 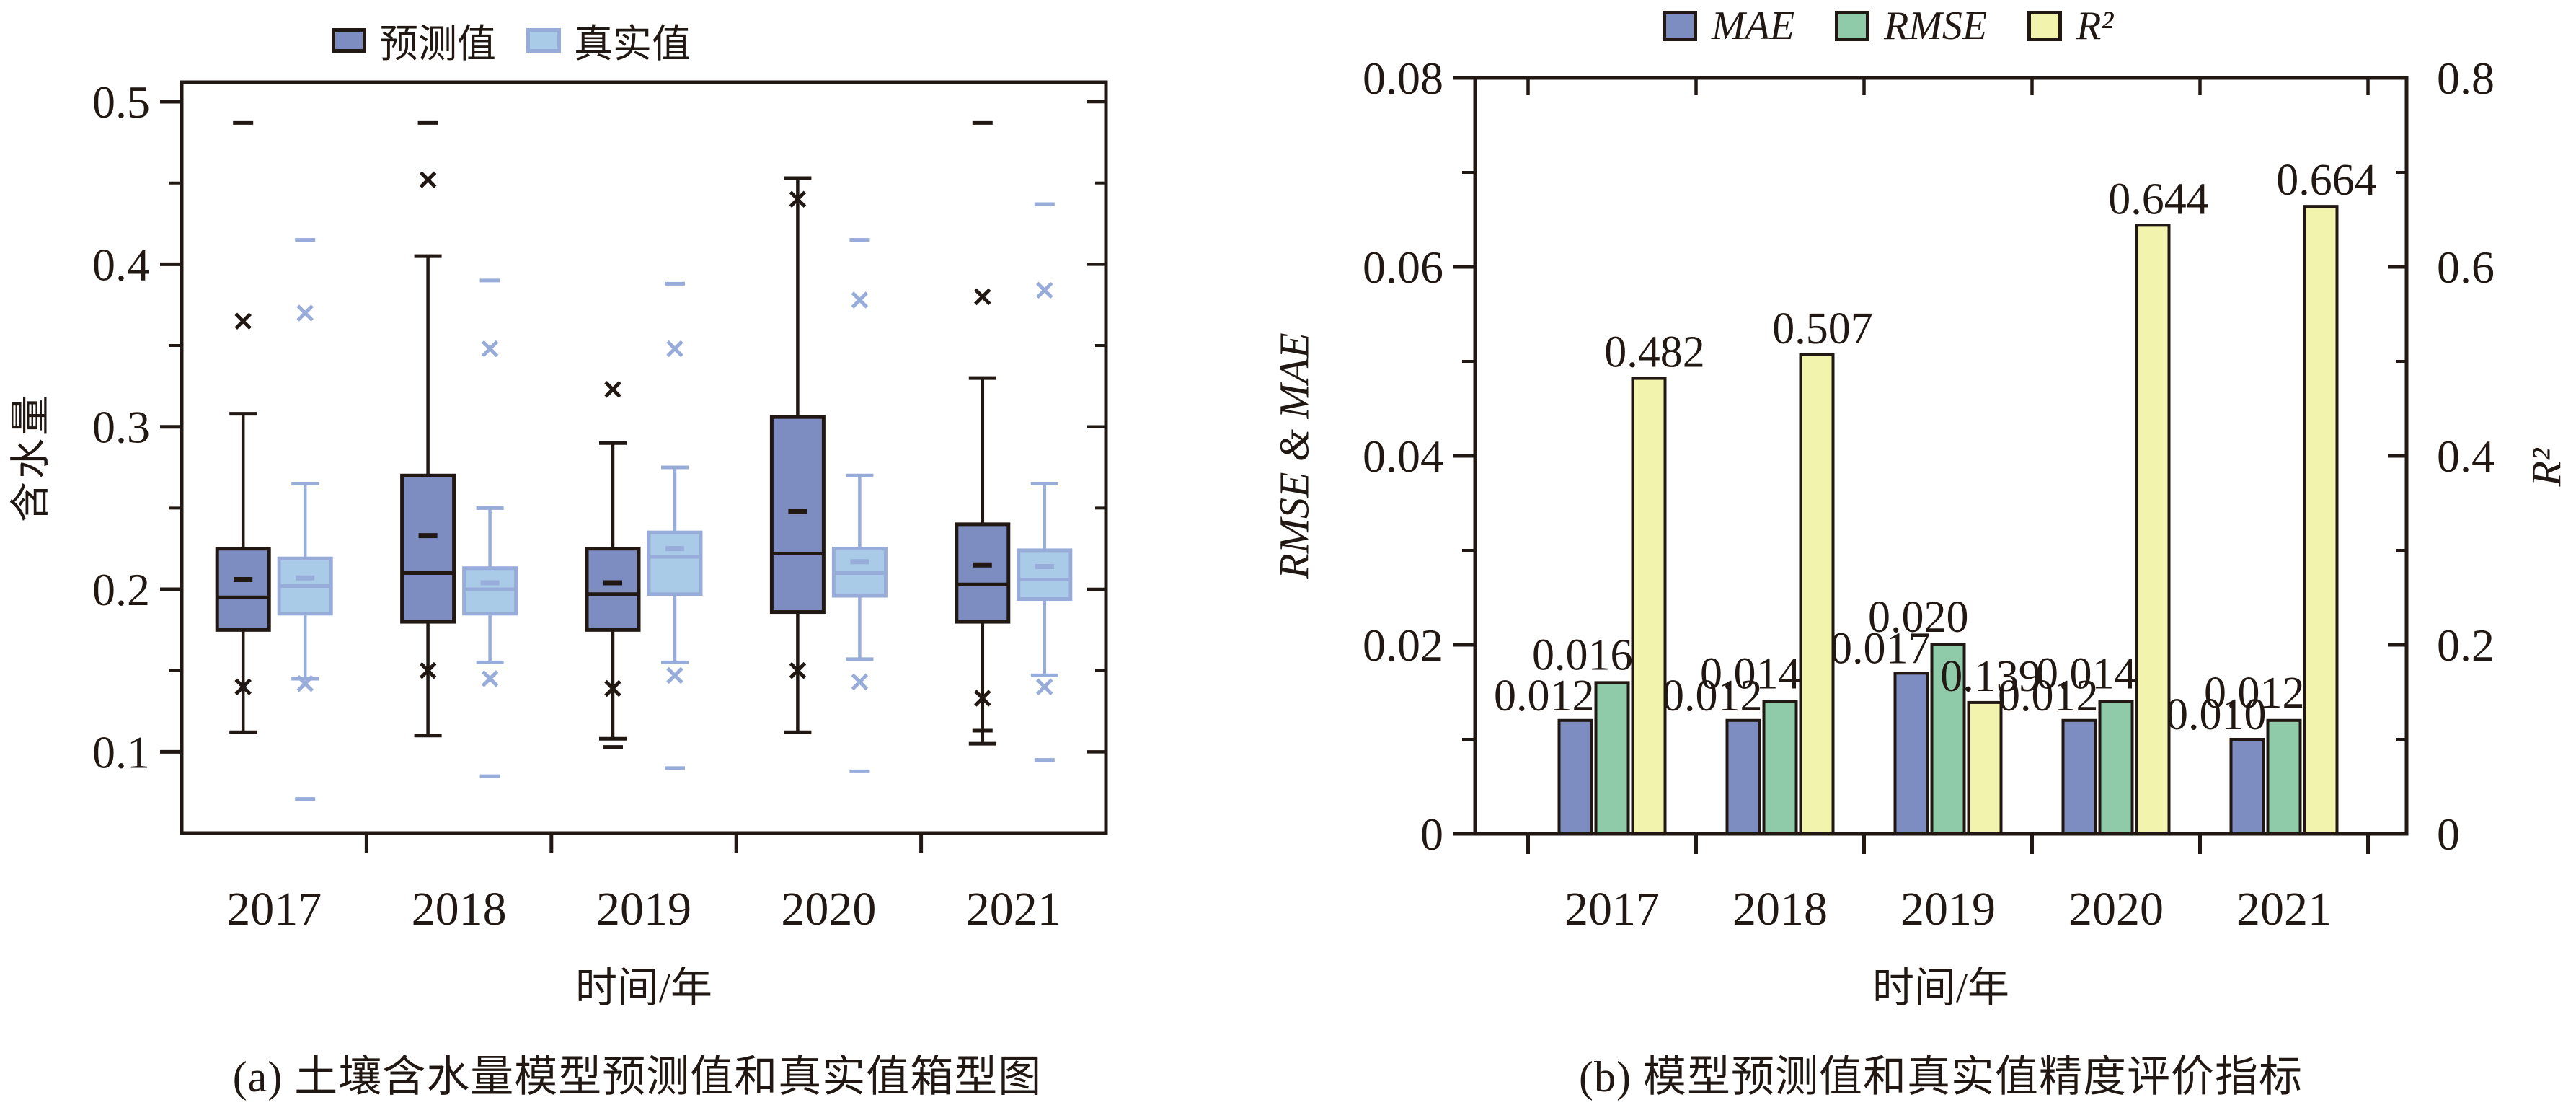 I want to click on bar-R²-2021, so click(x=2321, y=520).